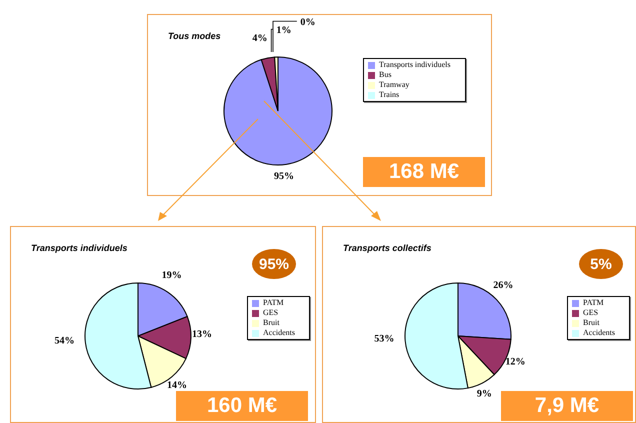  I want to click on data-label: 54%, so click(64, 341).